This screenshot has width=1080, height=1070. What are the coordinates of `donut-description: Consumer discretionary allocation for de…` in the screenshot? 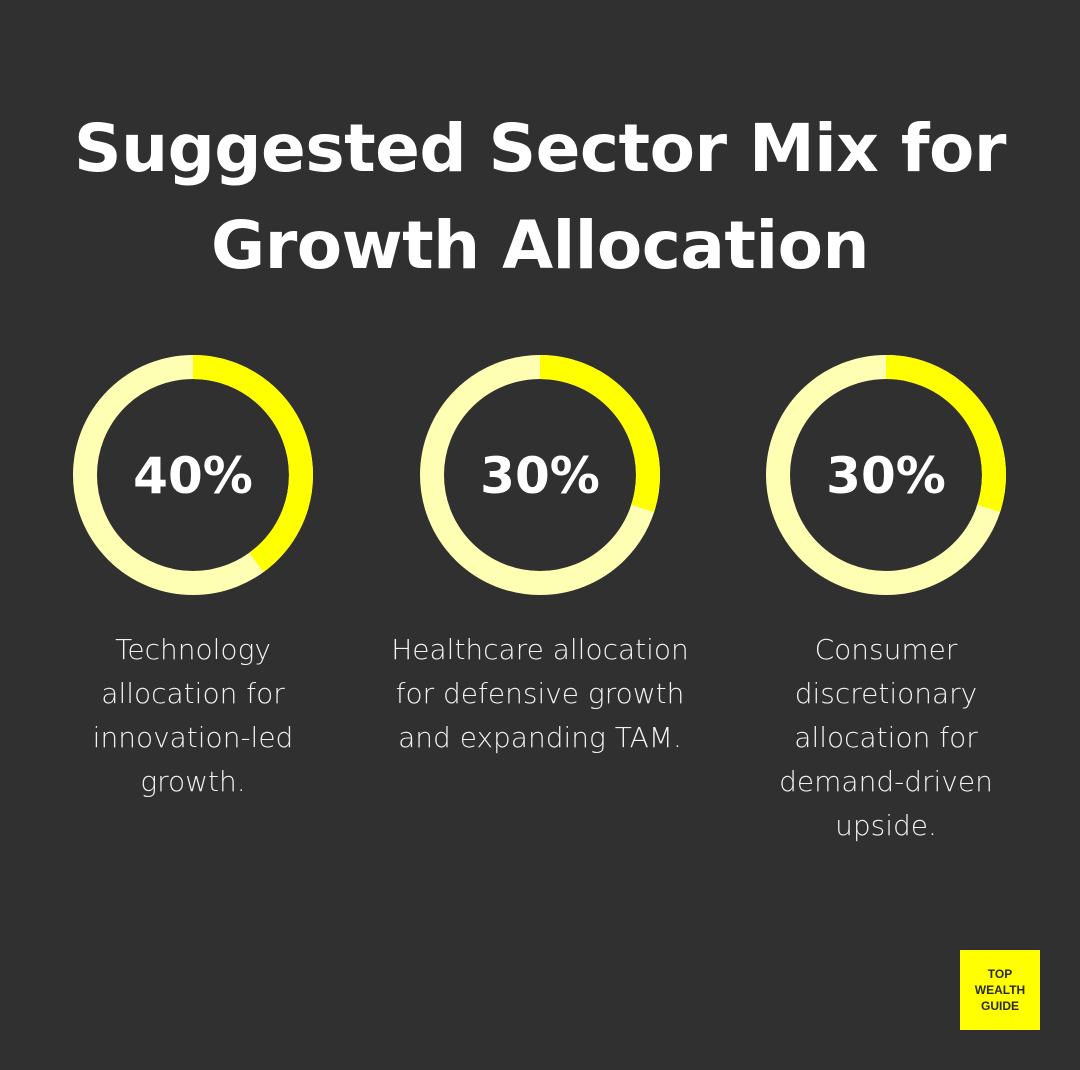 It's located at (886, 737).